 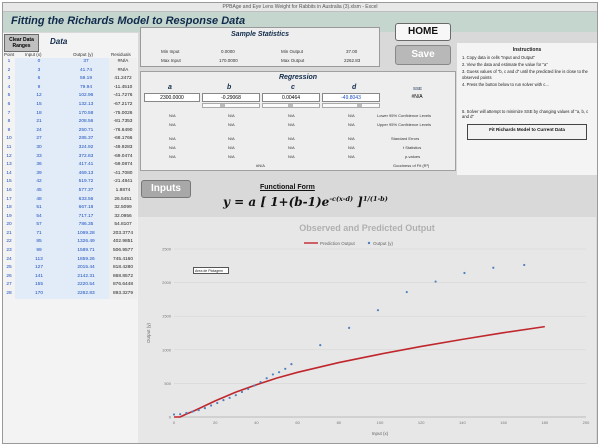 I want to click on point-cell: 7, so click(x=9, y=114).